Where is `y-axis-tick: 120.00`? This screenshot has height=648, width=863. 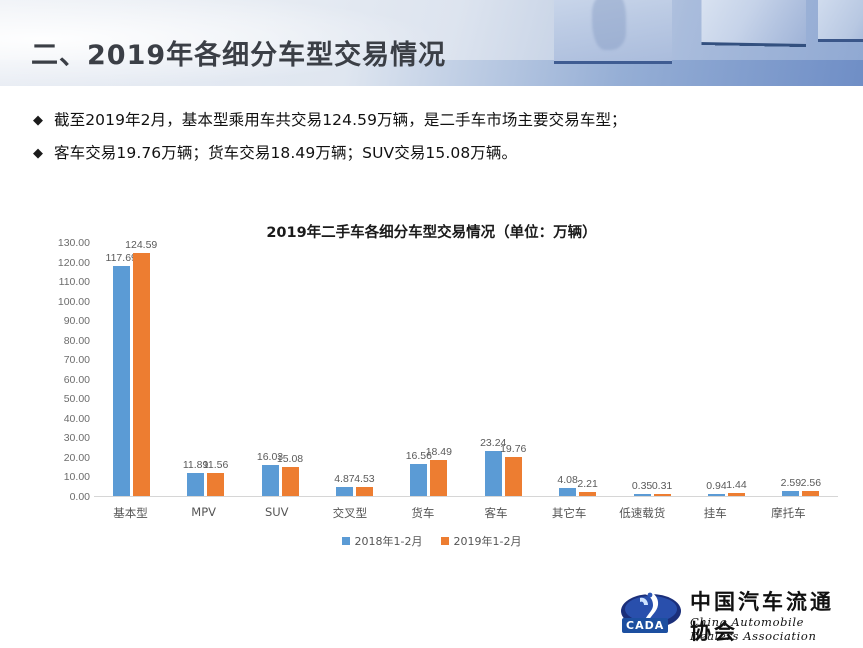
y-axis-tick: 120.00 is located at coordinates (73, 262).